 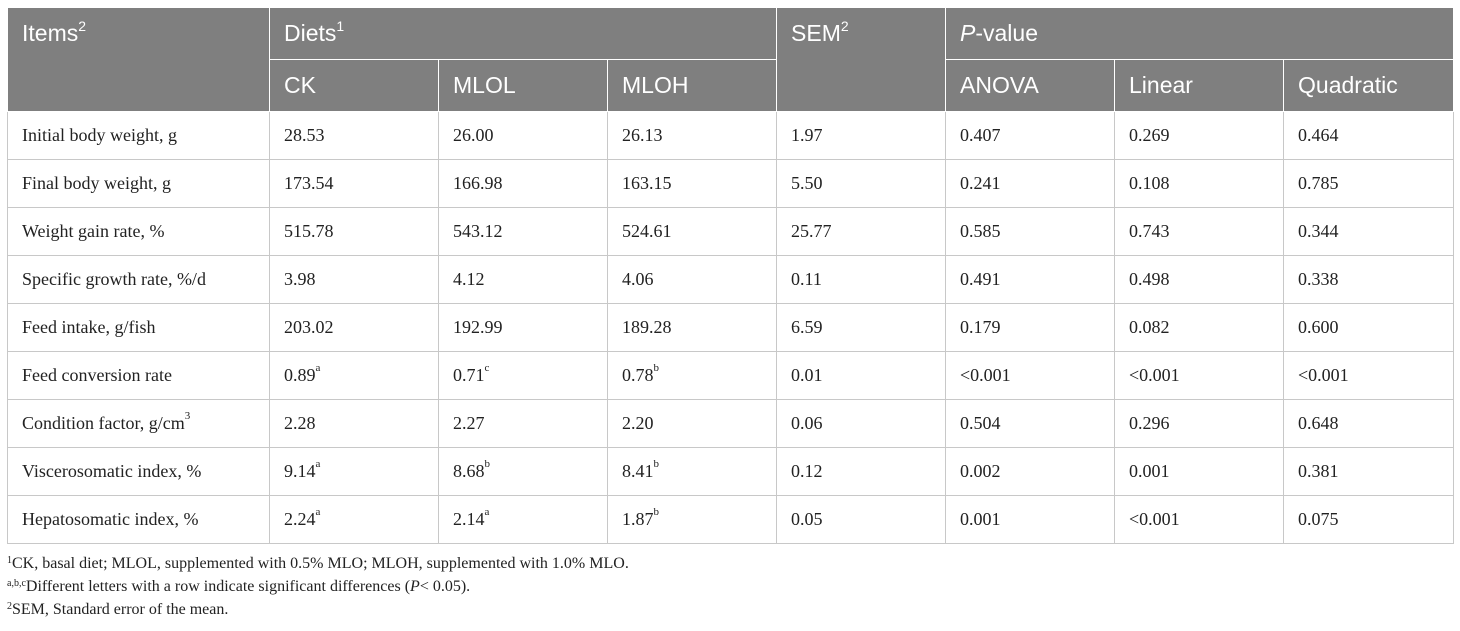 What do you see at coordinates (1199, 327) in the screenshot?
I see `cell-linear: 0.082` at bounding box center [1199, 327].